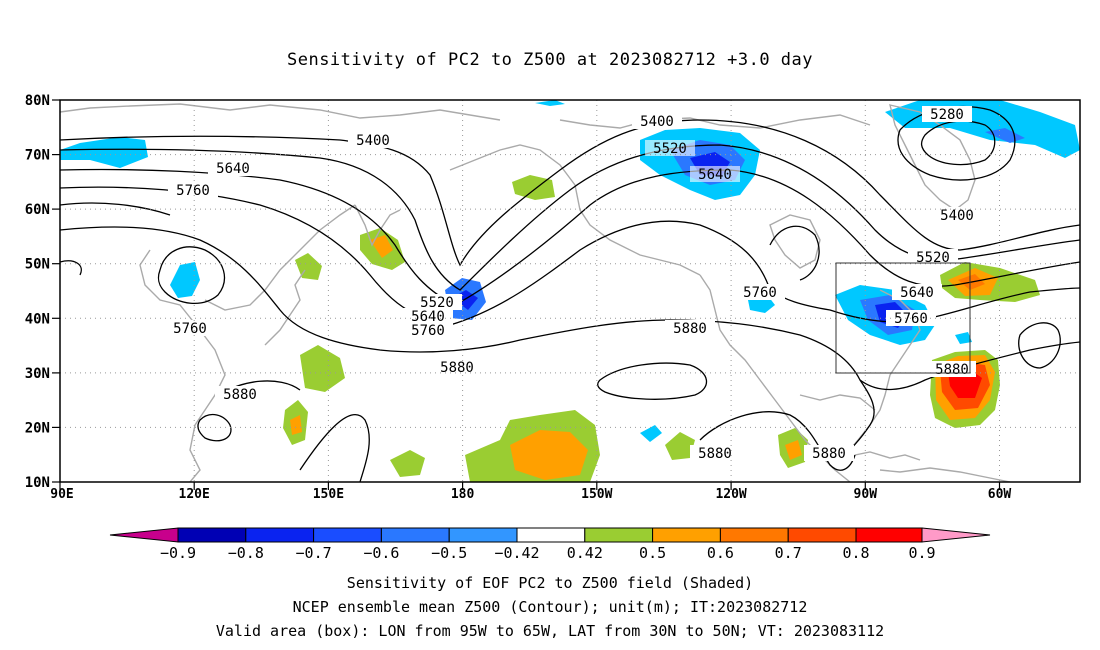 This screenshot has height=650, width=1100. I want to click on lon-label: 180, so click(463, 494).